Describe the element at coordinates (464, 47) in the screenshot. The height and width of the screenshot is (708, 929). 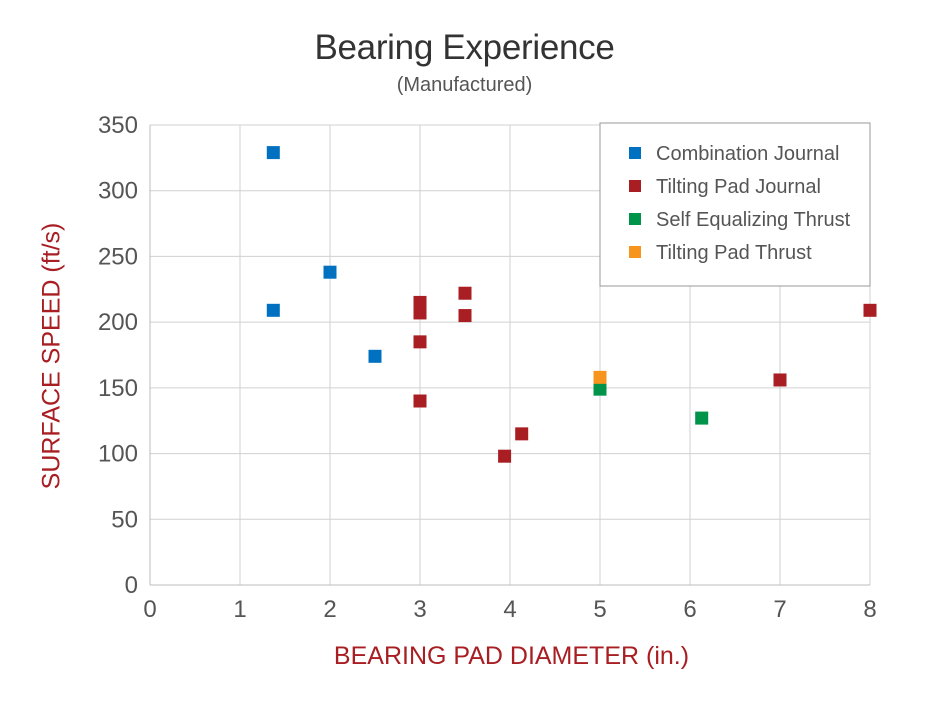
I see `chart-title: Bearing Experience` at that location.